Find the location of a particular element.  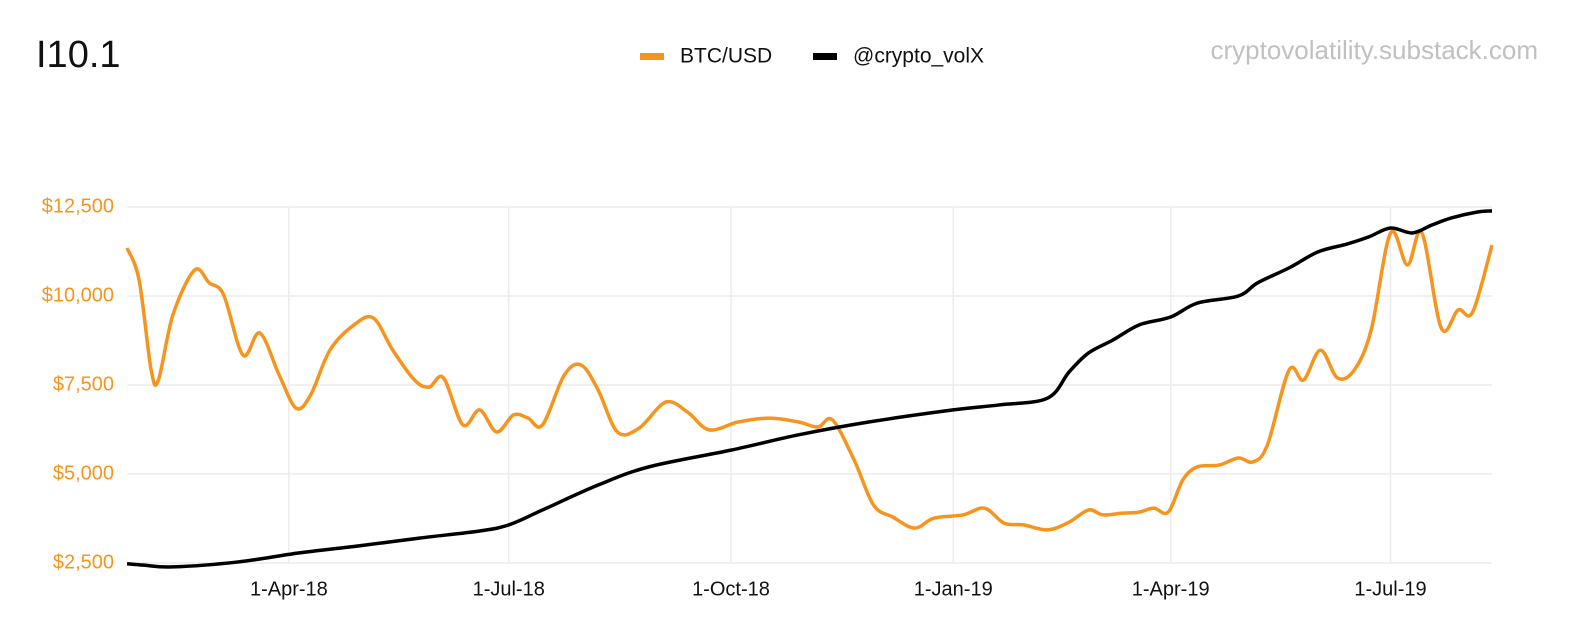

x-tick-label: 1-Apr-19 is located at coordinates (1171, 589).